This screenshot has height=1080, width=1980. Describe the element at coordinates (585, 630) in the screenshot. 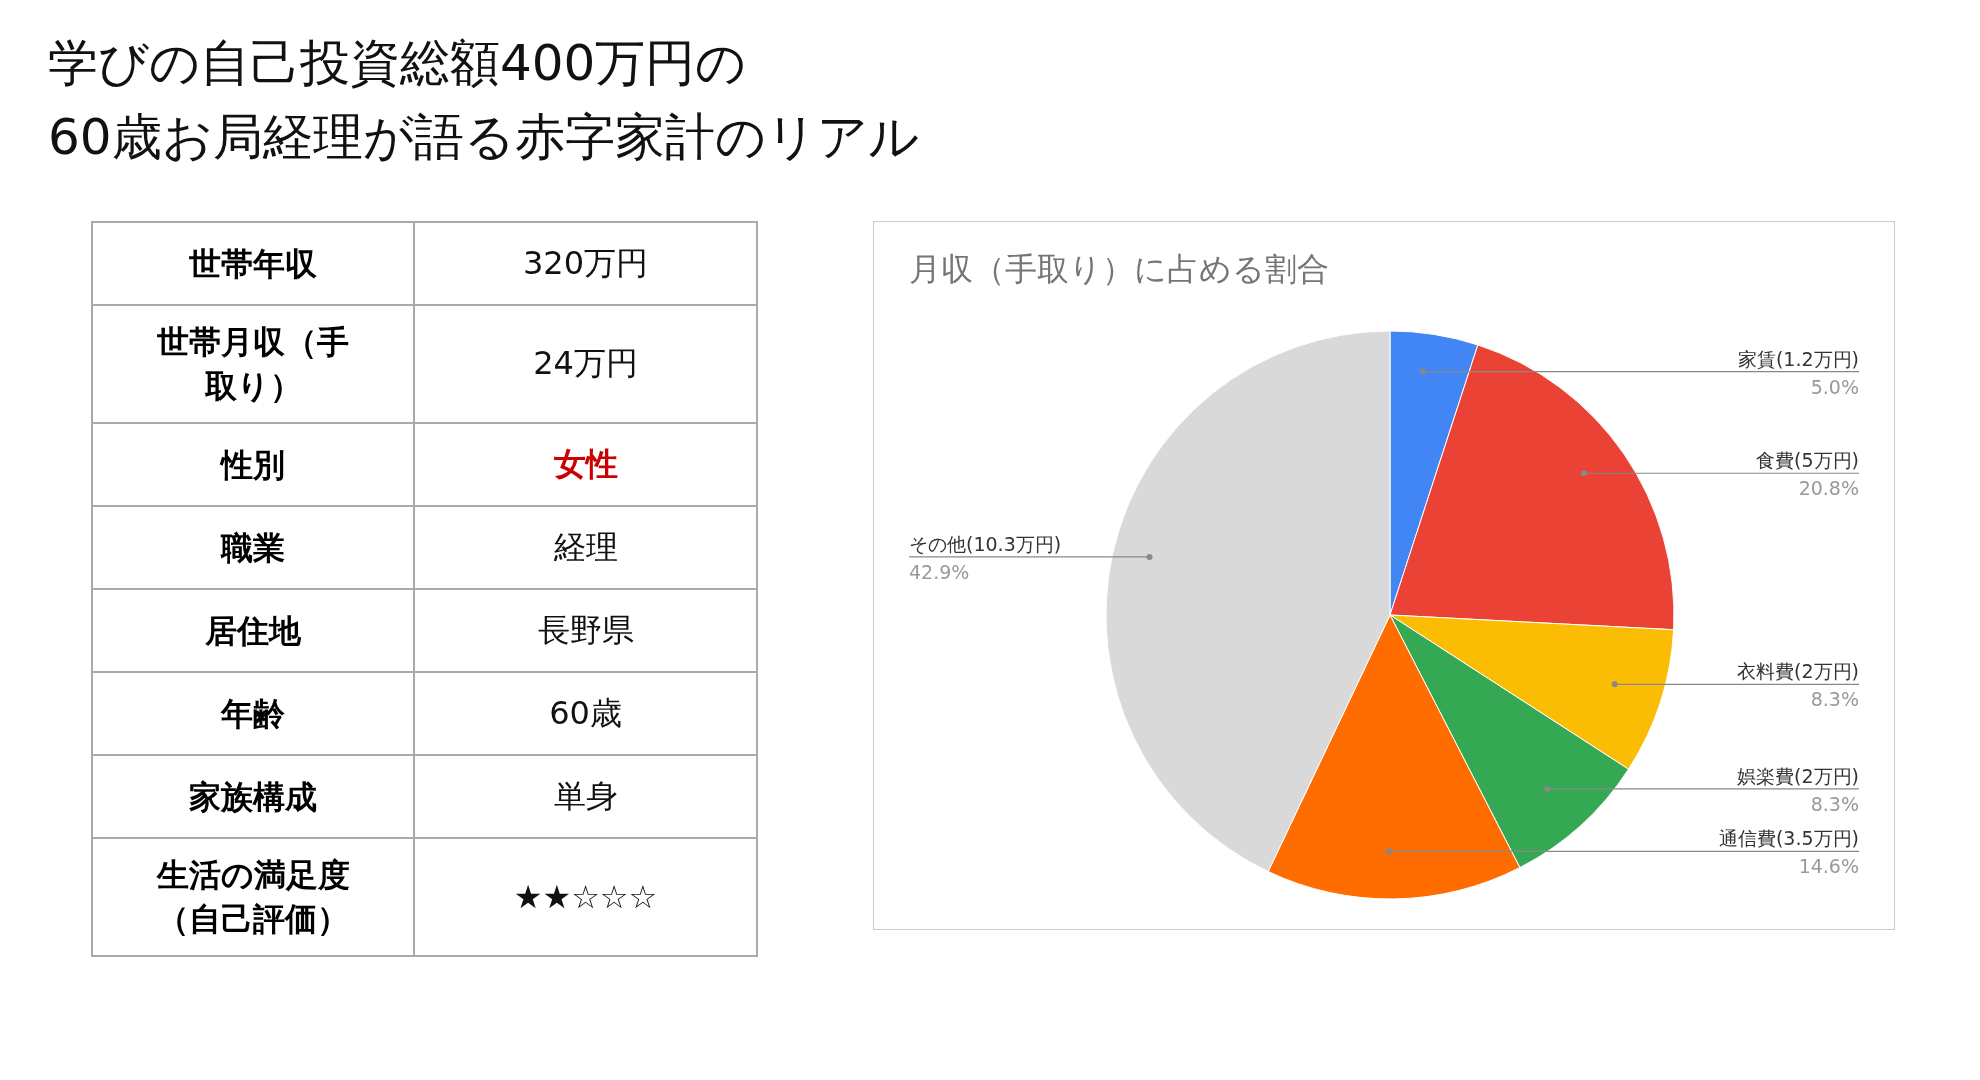

I see `text: 長野県` at that location.